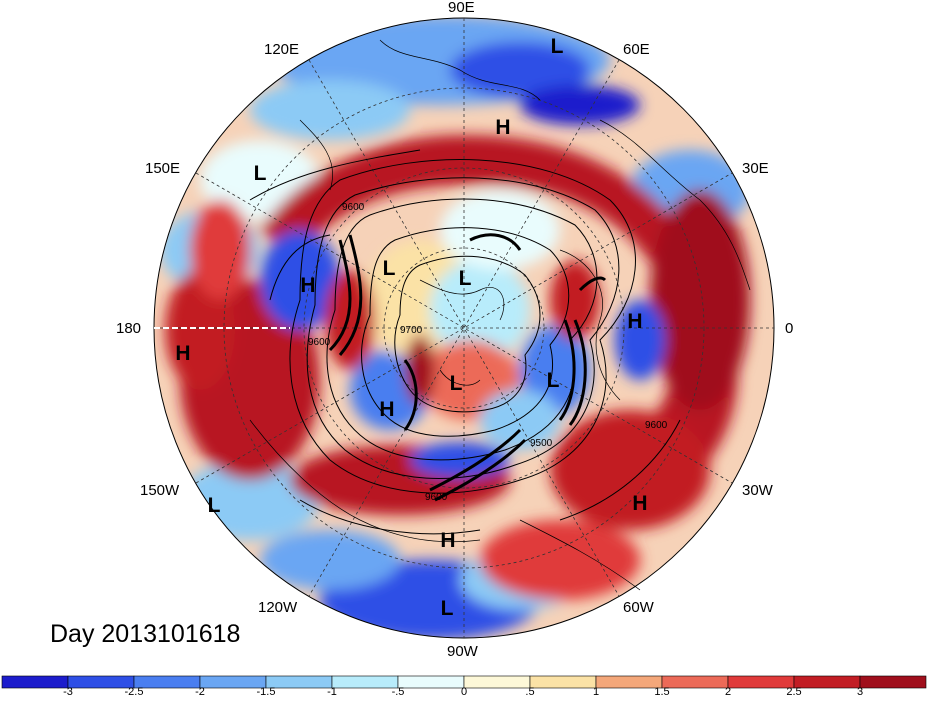 This screenshot has height=702, width=928. What do you see at coordinates (278, 607) in the screenshot?
I see `lon-label-120w: 120W` at bounding box center [278, 607].